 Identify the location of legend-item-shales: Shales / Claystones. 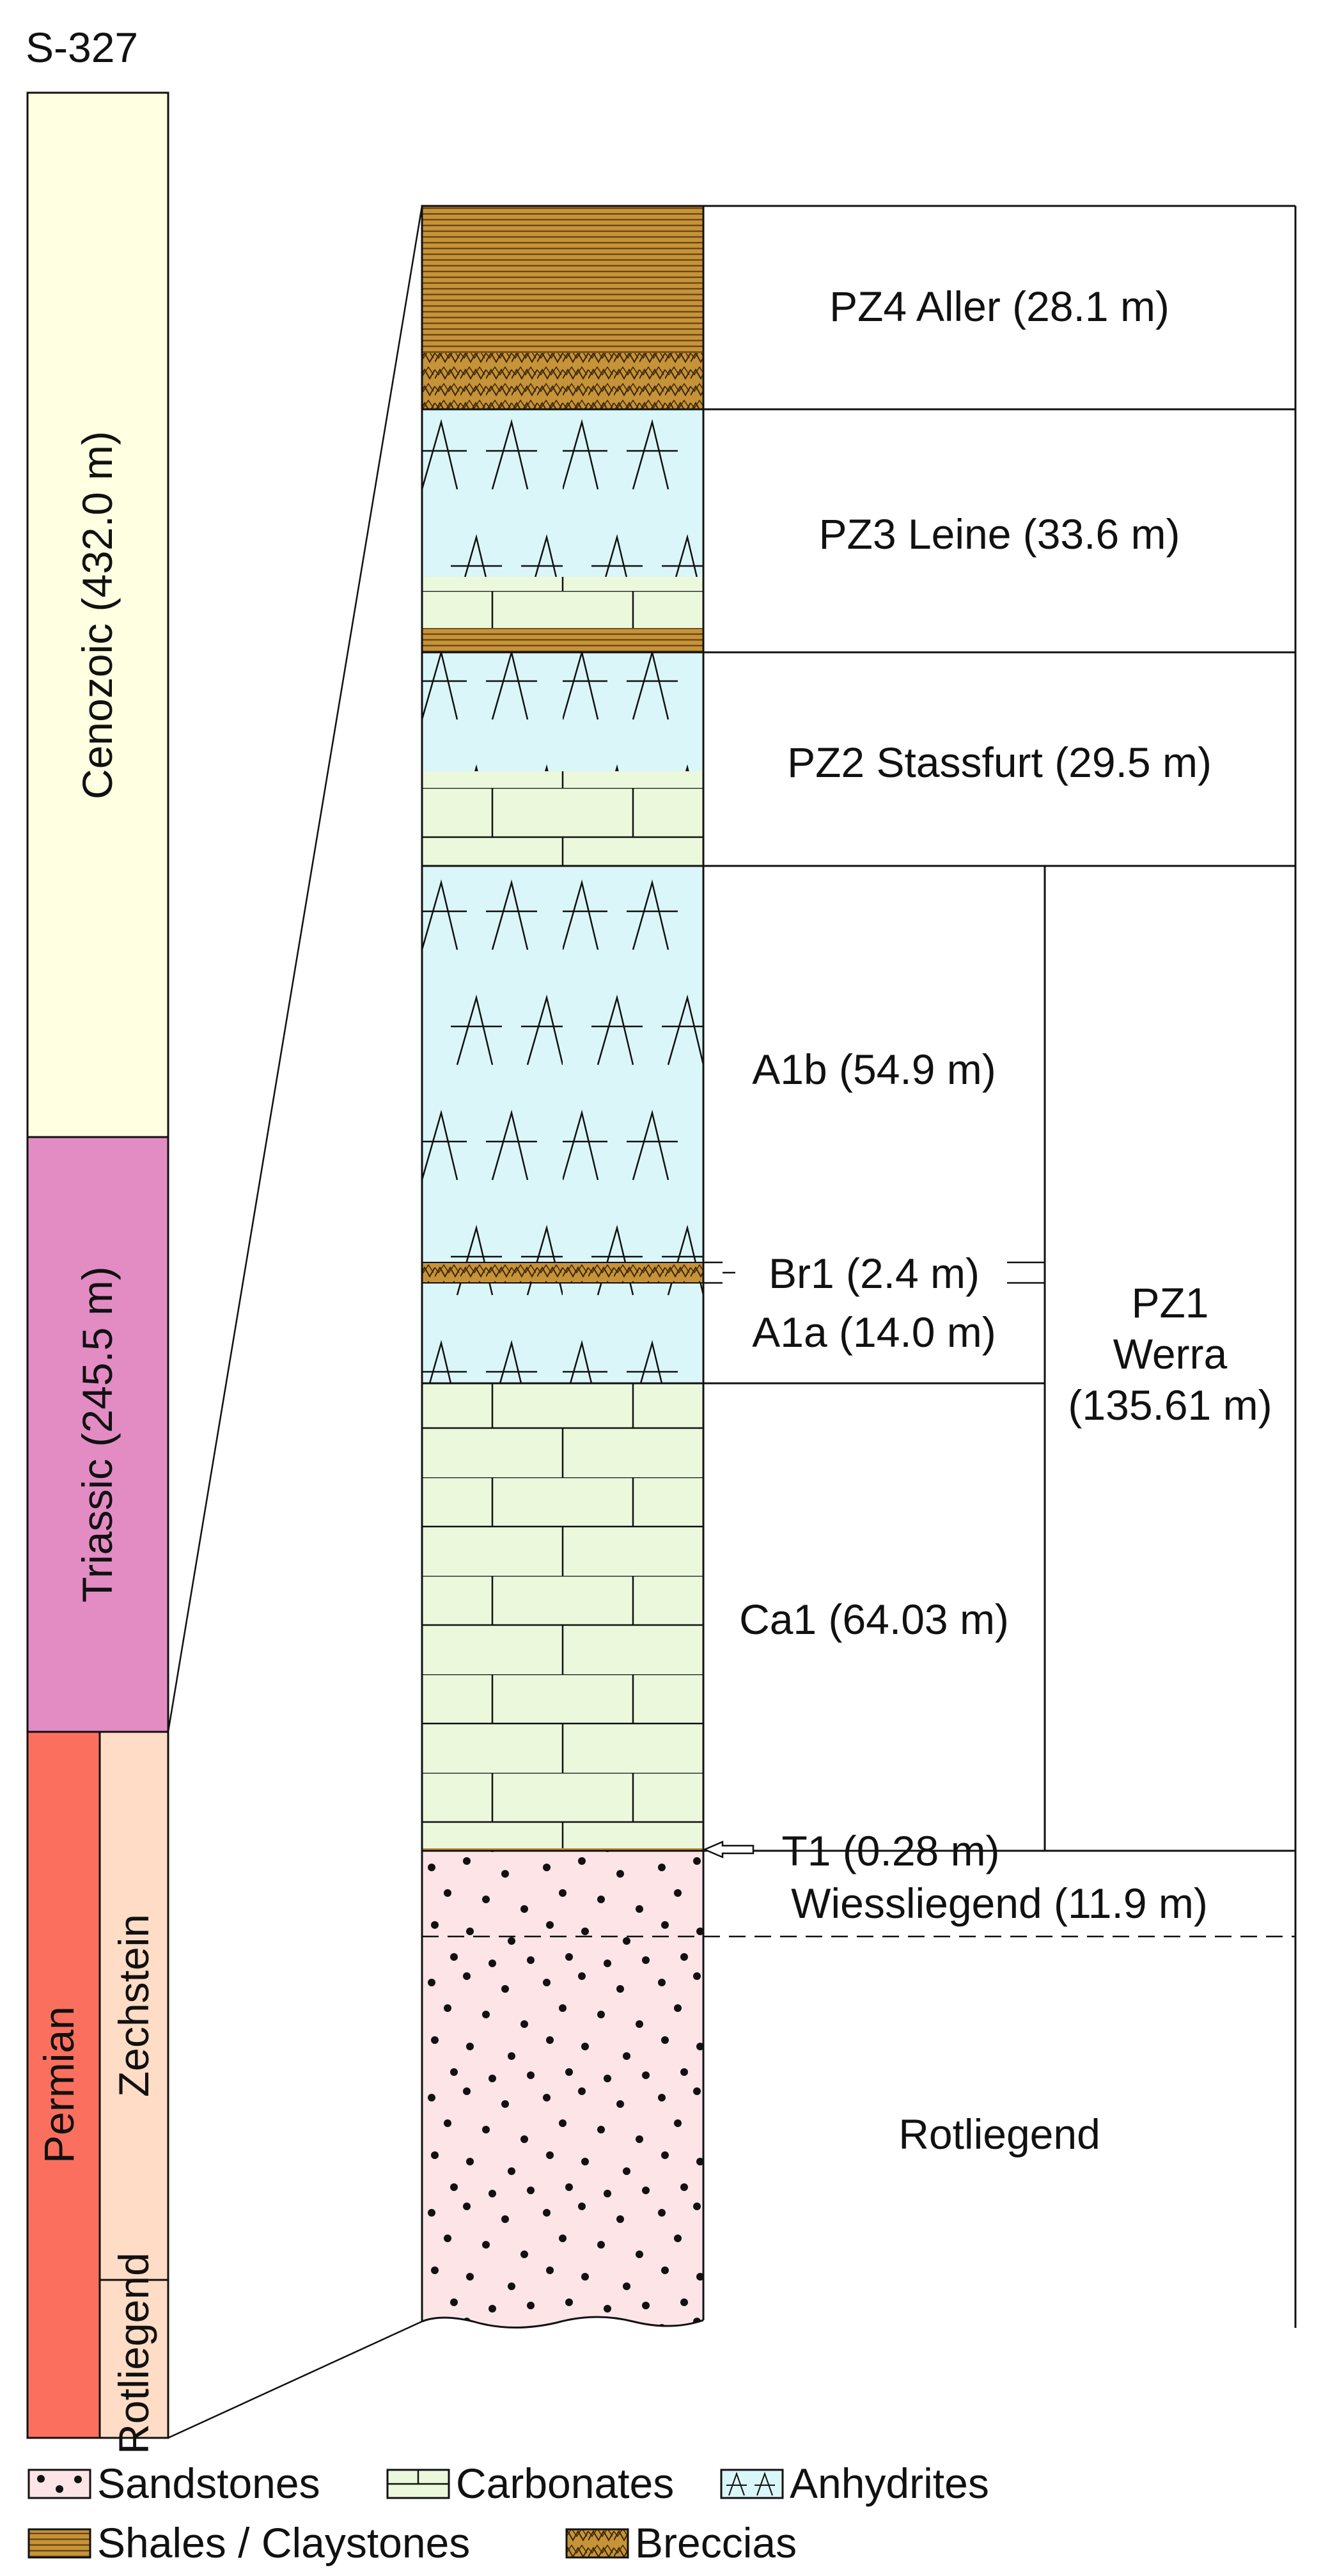
(248, 2542).